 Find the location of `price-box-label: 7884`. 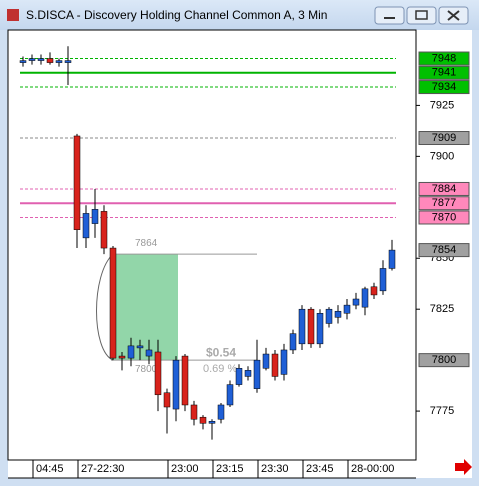

price-box-label: 7884 is located at coordinates (444, 189).